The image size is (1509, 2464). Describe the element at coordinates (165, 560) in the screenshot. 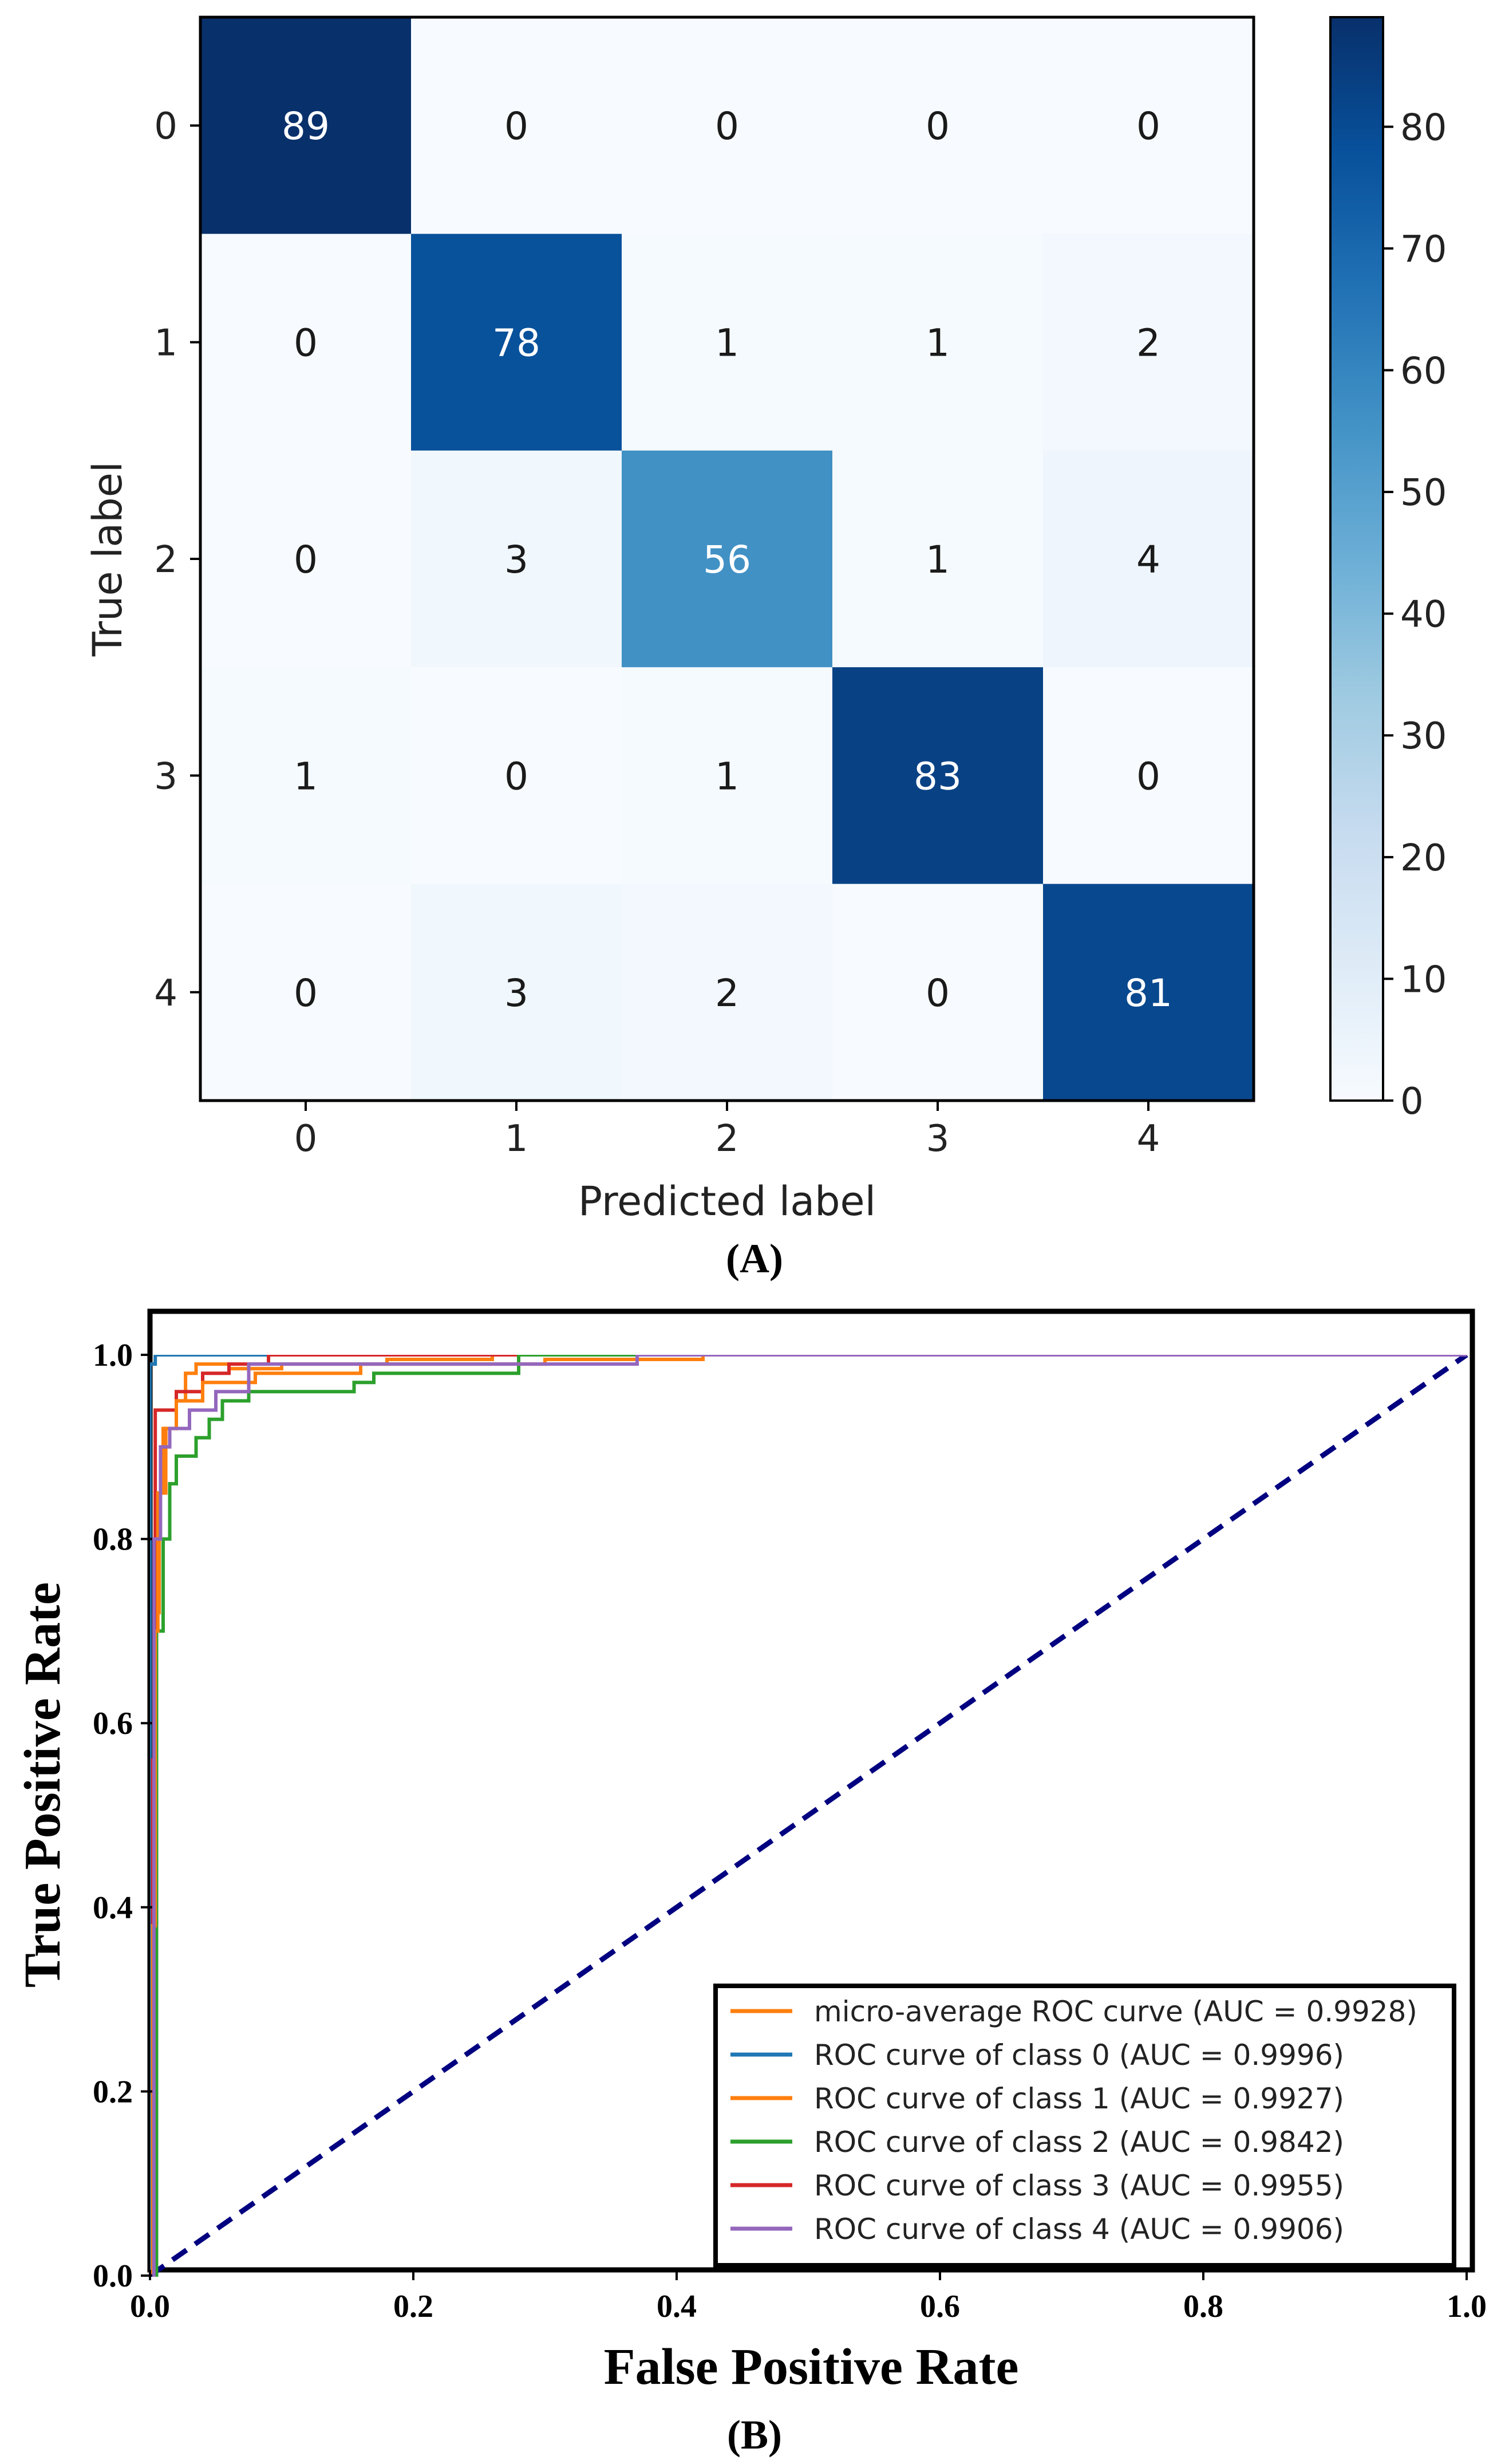

I see `cm-ytick-label: 2` at that location.